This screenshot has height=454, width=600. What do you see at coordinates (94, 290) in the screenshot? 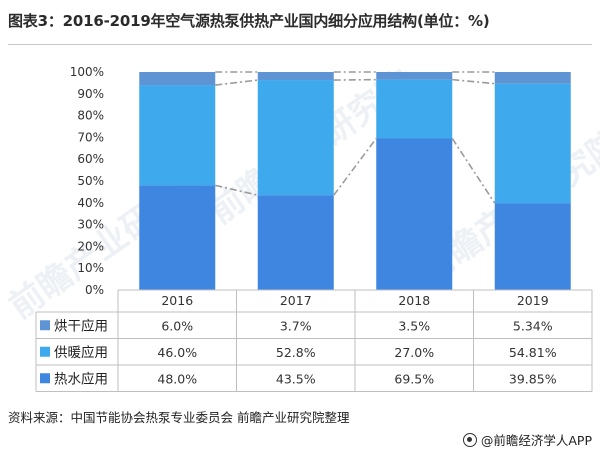
I see `y-tick-label: 0%` at bounding box center [94, 290].